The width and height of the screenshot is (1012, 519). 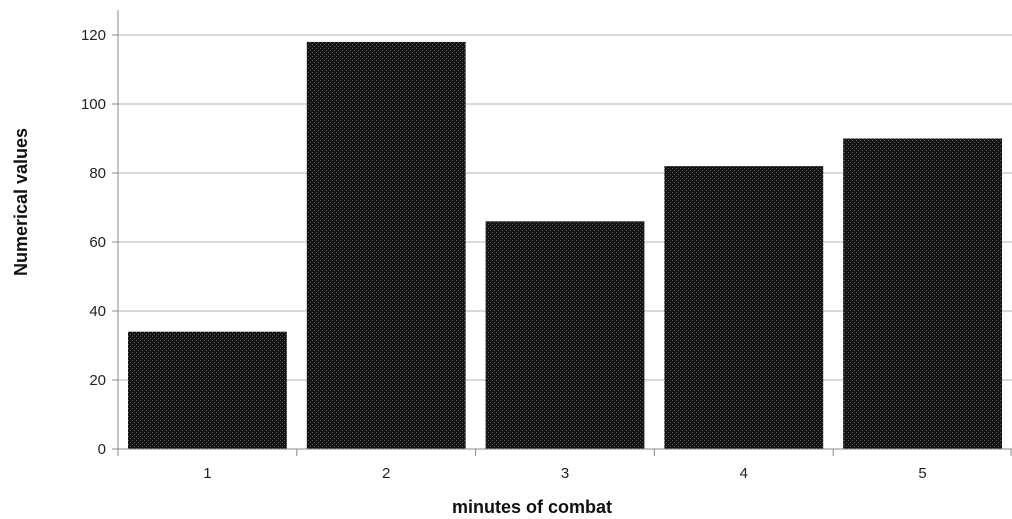 I want to click on y-tick-labels: 0 20 40 60 80 100 120, so click(x=93, y=242).